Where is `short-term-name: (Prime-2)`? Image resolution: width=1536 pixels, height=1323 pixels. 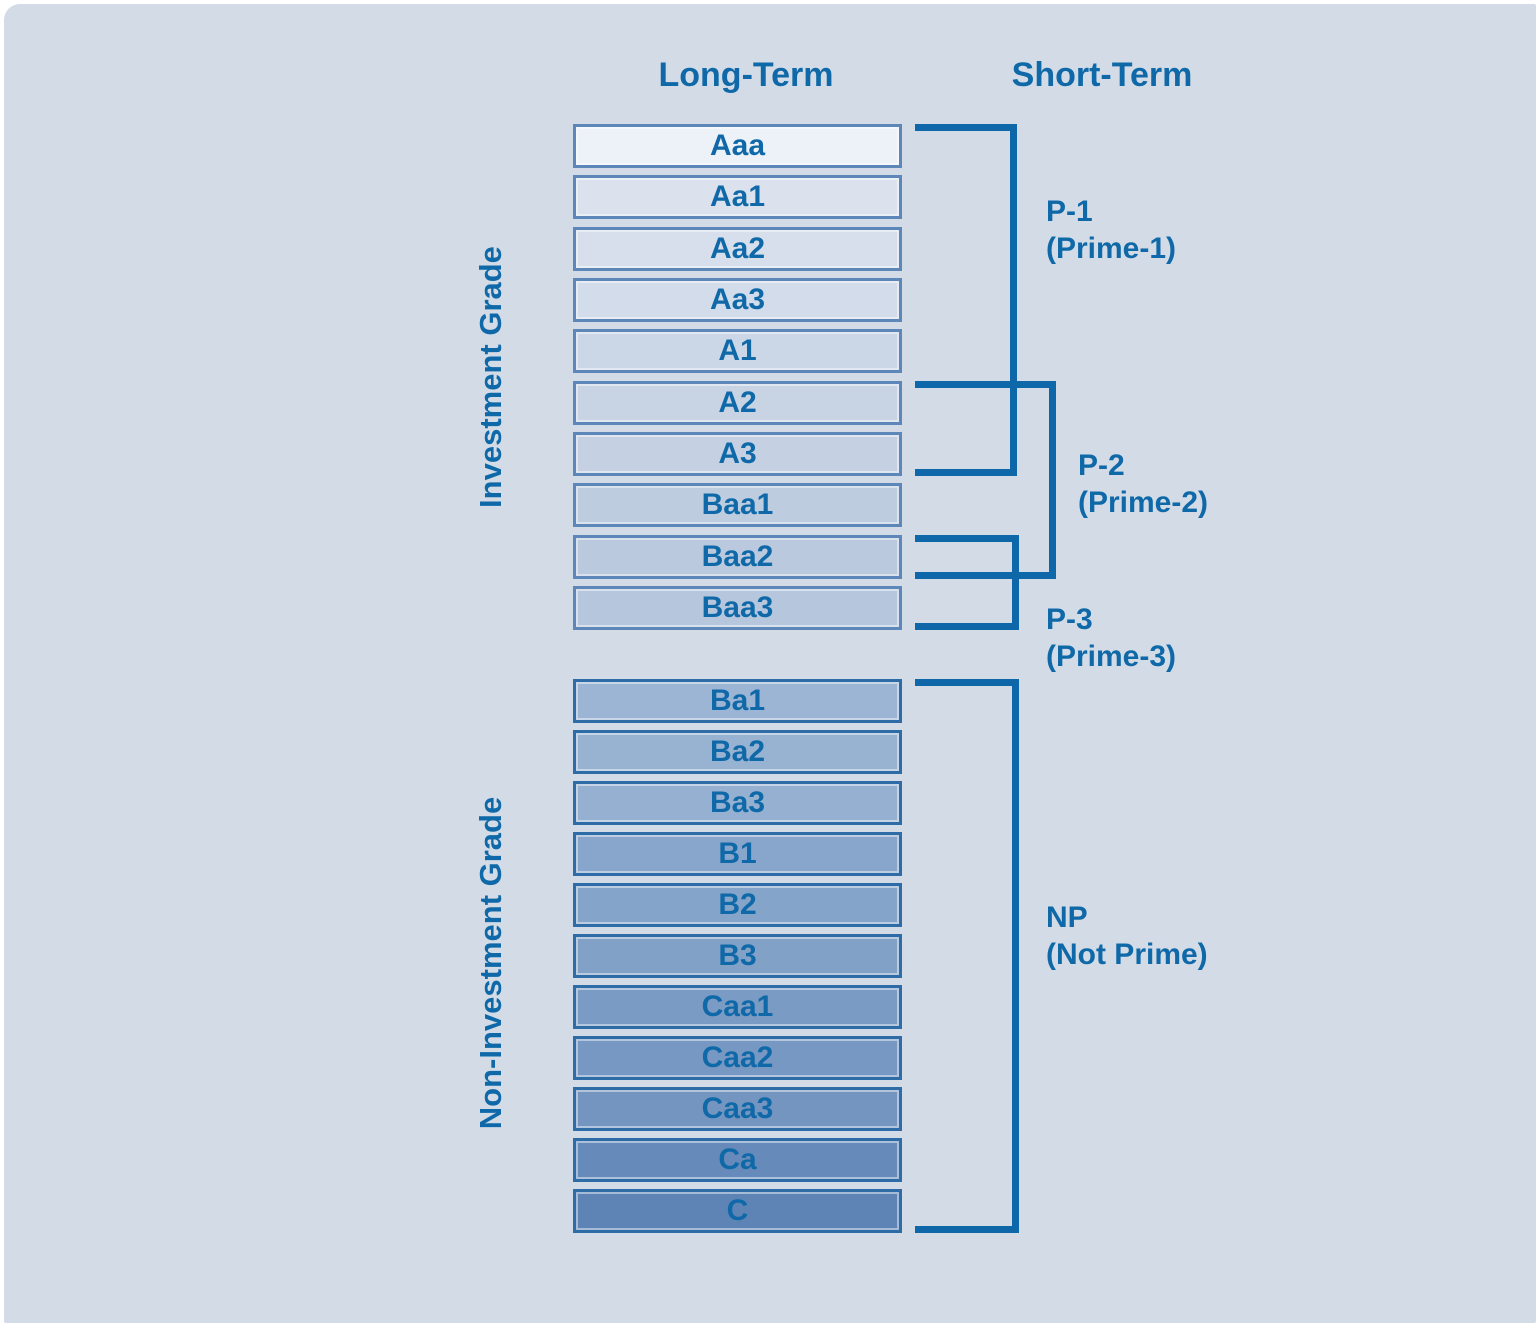
short-term-name: (Prime-2) is located at coordinates (1143, 502).